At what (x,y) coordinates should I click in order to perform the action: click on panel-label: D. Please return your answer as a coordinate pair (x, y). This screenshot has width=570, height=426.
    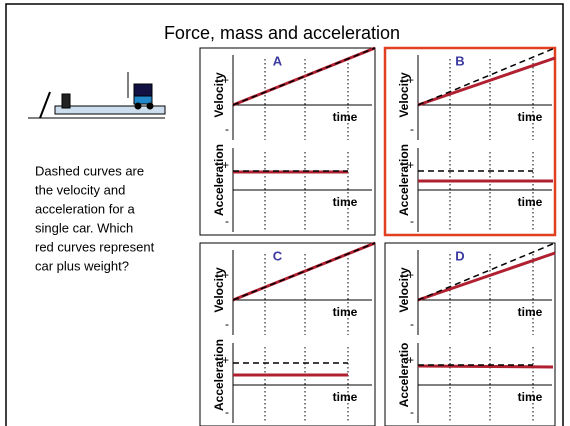
    Looking at the image, I should click on (459, 255).